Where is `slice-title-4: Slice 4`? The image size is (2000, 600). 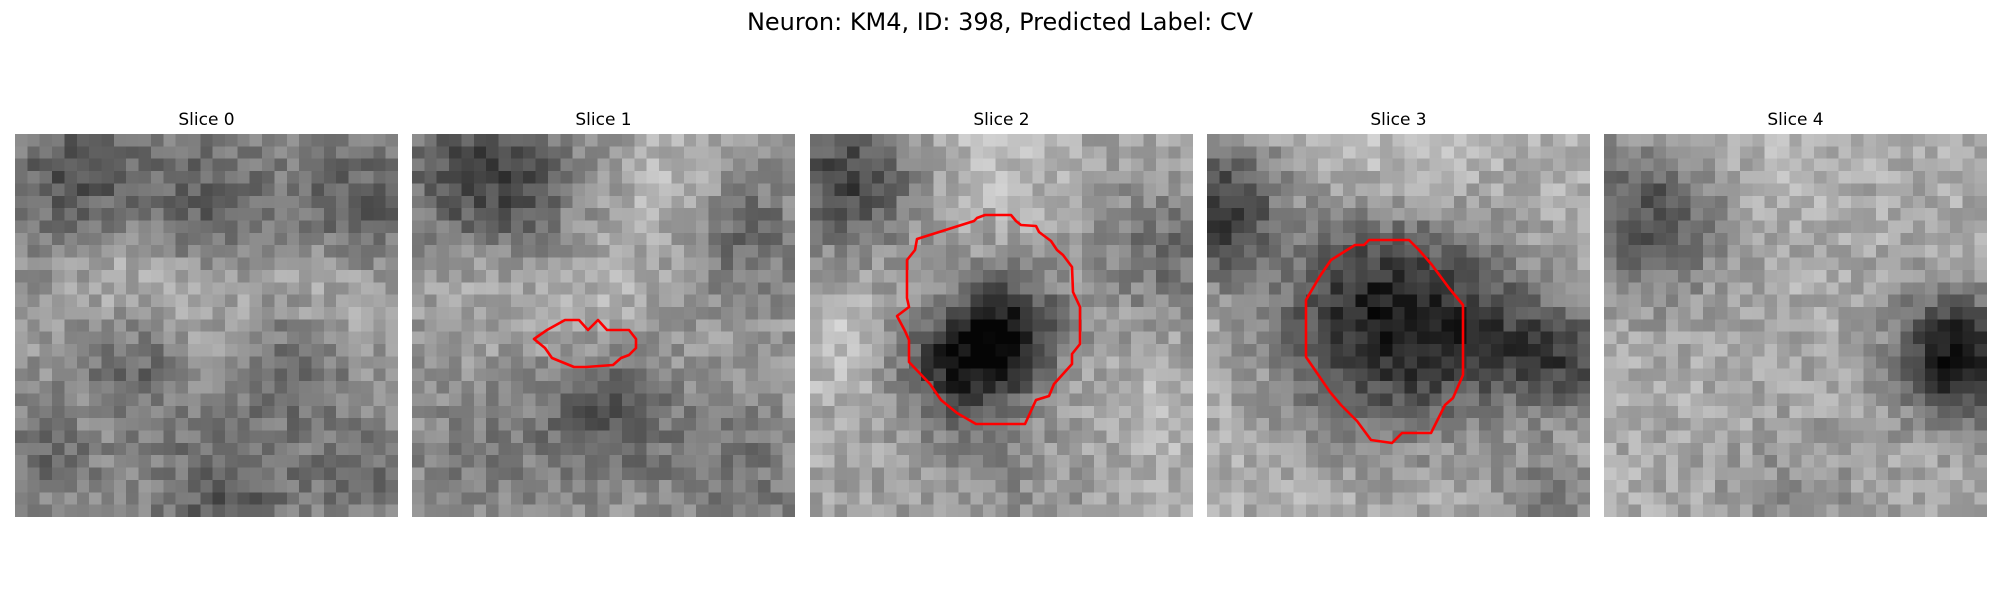
slice-title-4: Slice 4 is located at coordinates (1795, 120).